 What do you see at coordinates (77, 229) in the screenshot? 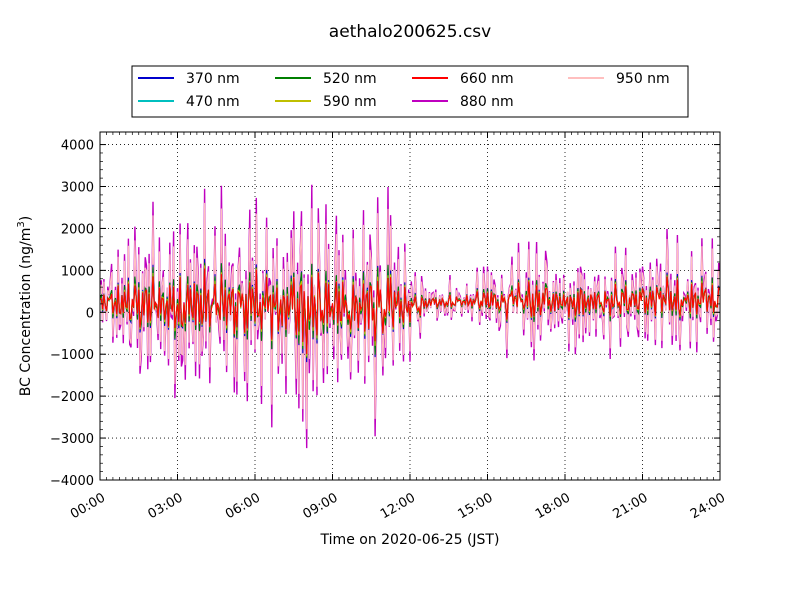
I see `y-tick-label: 2000` at bounding box center [77, 229].